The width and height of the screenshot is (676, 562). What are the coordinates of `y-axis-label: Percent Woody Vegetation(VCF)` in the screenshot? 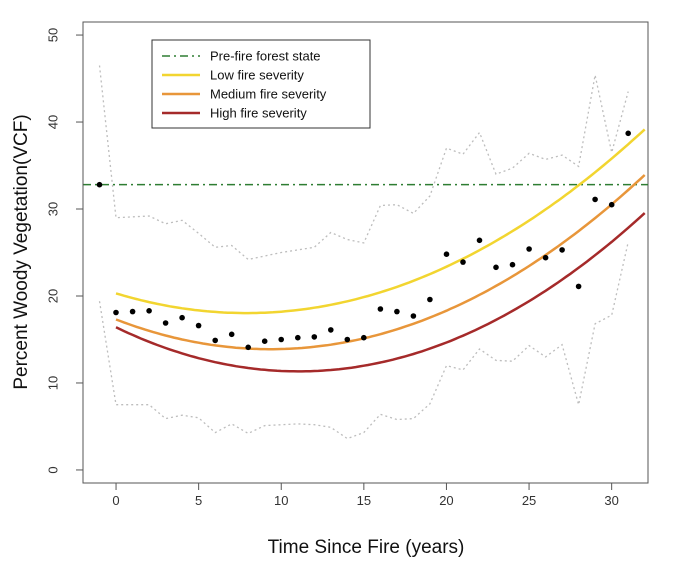 It's located at (21, 251).